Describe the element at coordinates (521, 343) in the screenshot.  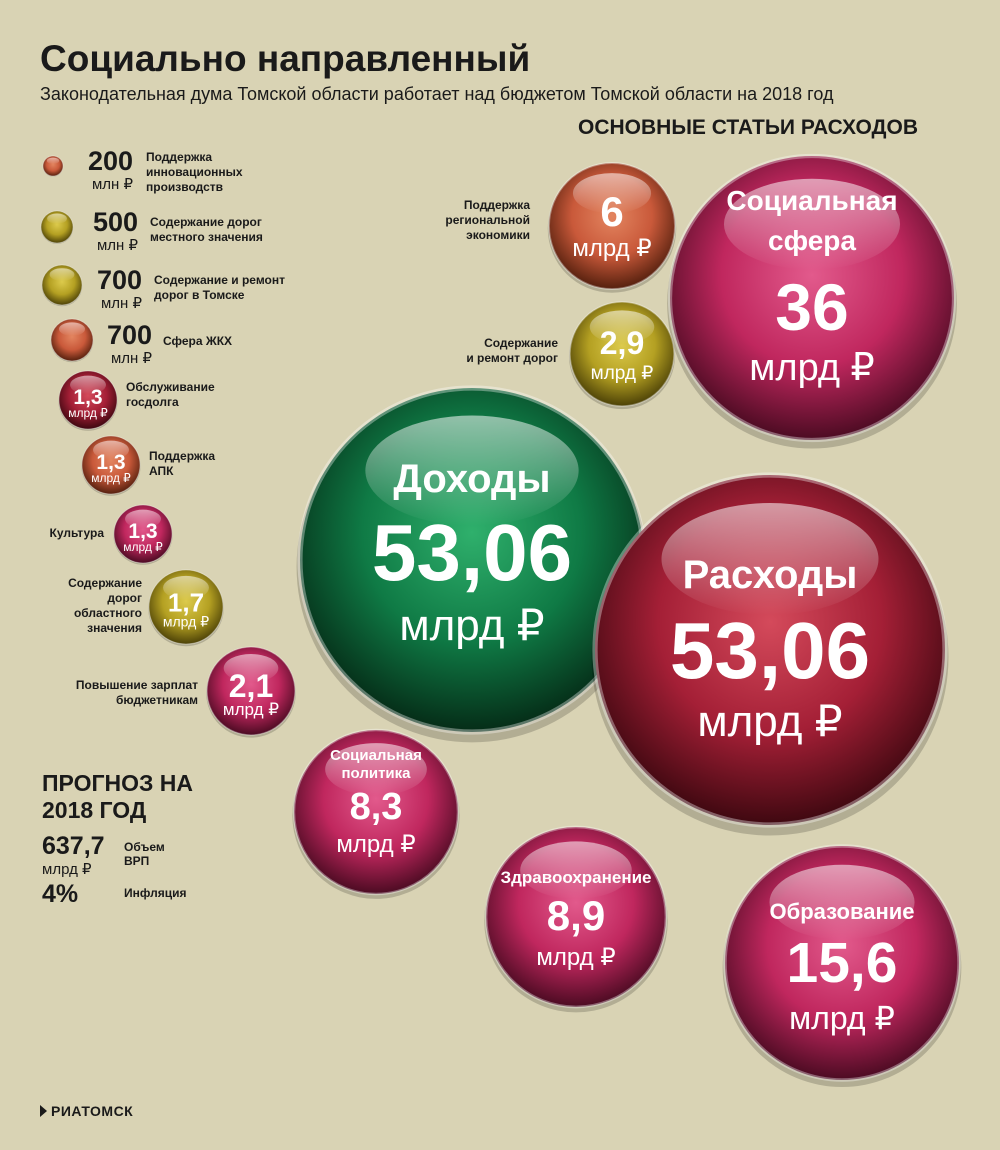
I see `roads-label-line: Содержание` at that location.